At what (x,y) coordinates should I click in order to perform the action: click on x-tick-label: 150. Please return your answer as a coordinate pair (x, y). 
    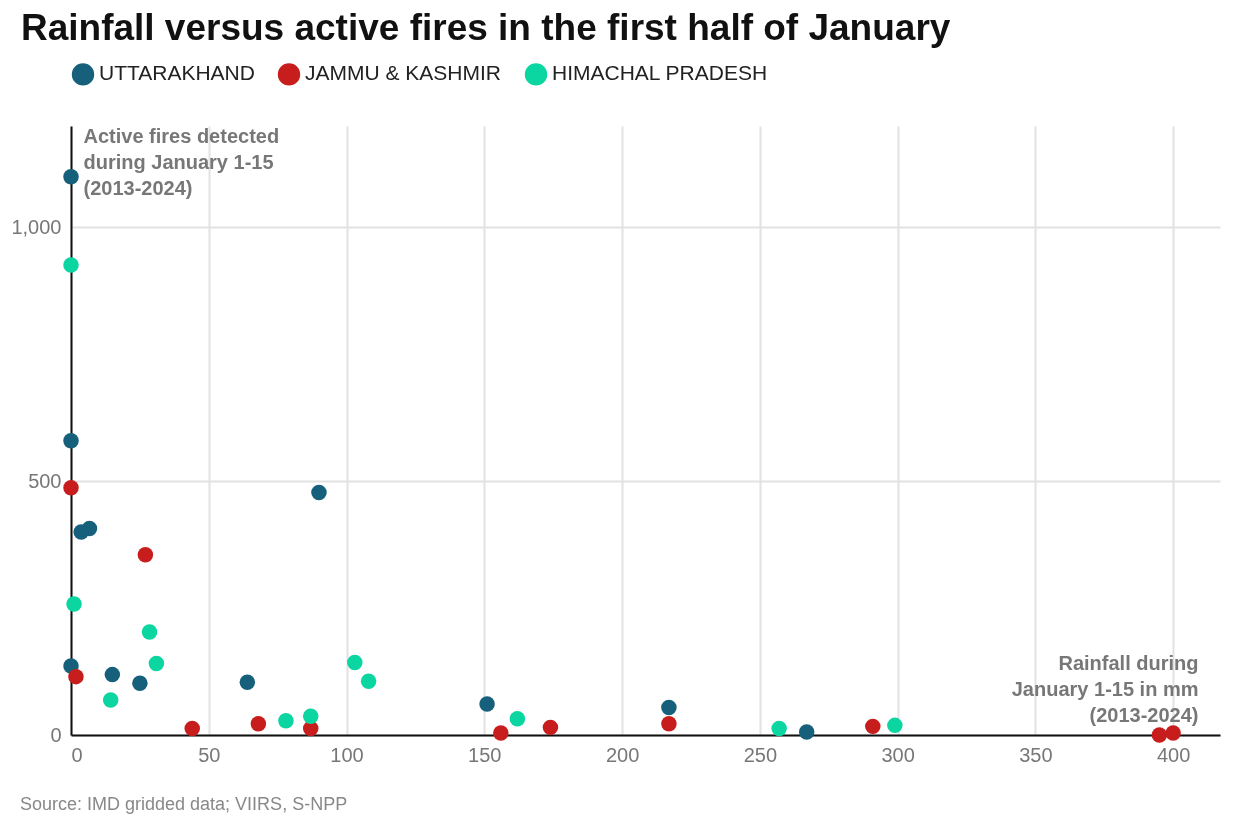
    Looking at the image, I should click on (485, 754).